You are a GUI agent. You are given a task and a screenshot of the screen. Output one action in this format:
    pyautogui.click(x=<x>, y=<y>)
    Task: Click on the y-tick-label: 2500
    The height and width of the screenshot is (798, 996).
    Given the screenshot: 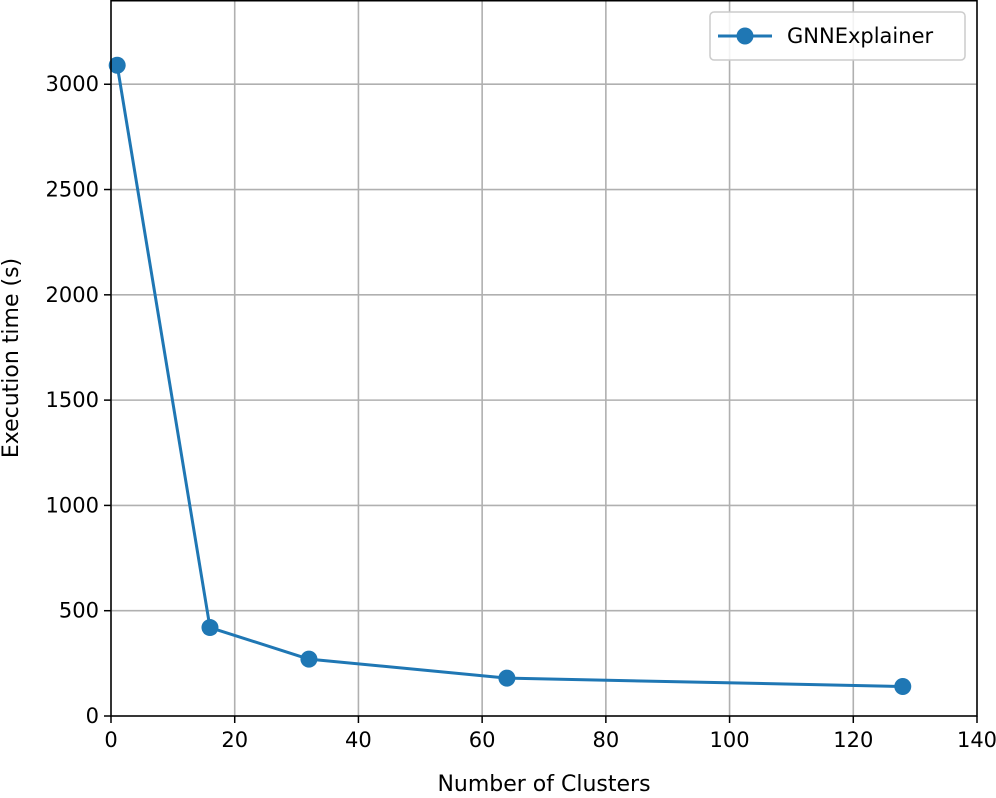 What is the action you would take?
    pyautogui.click(x=72, y=190)
    